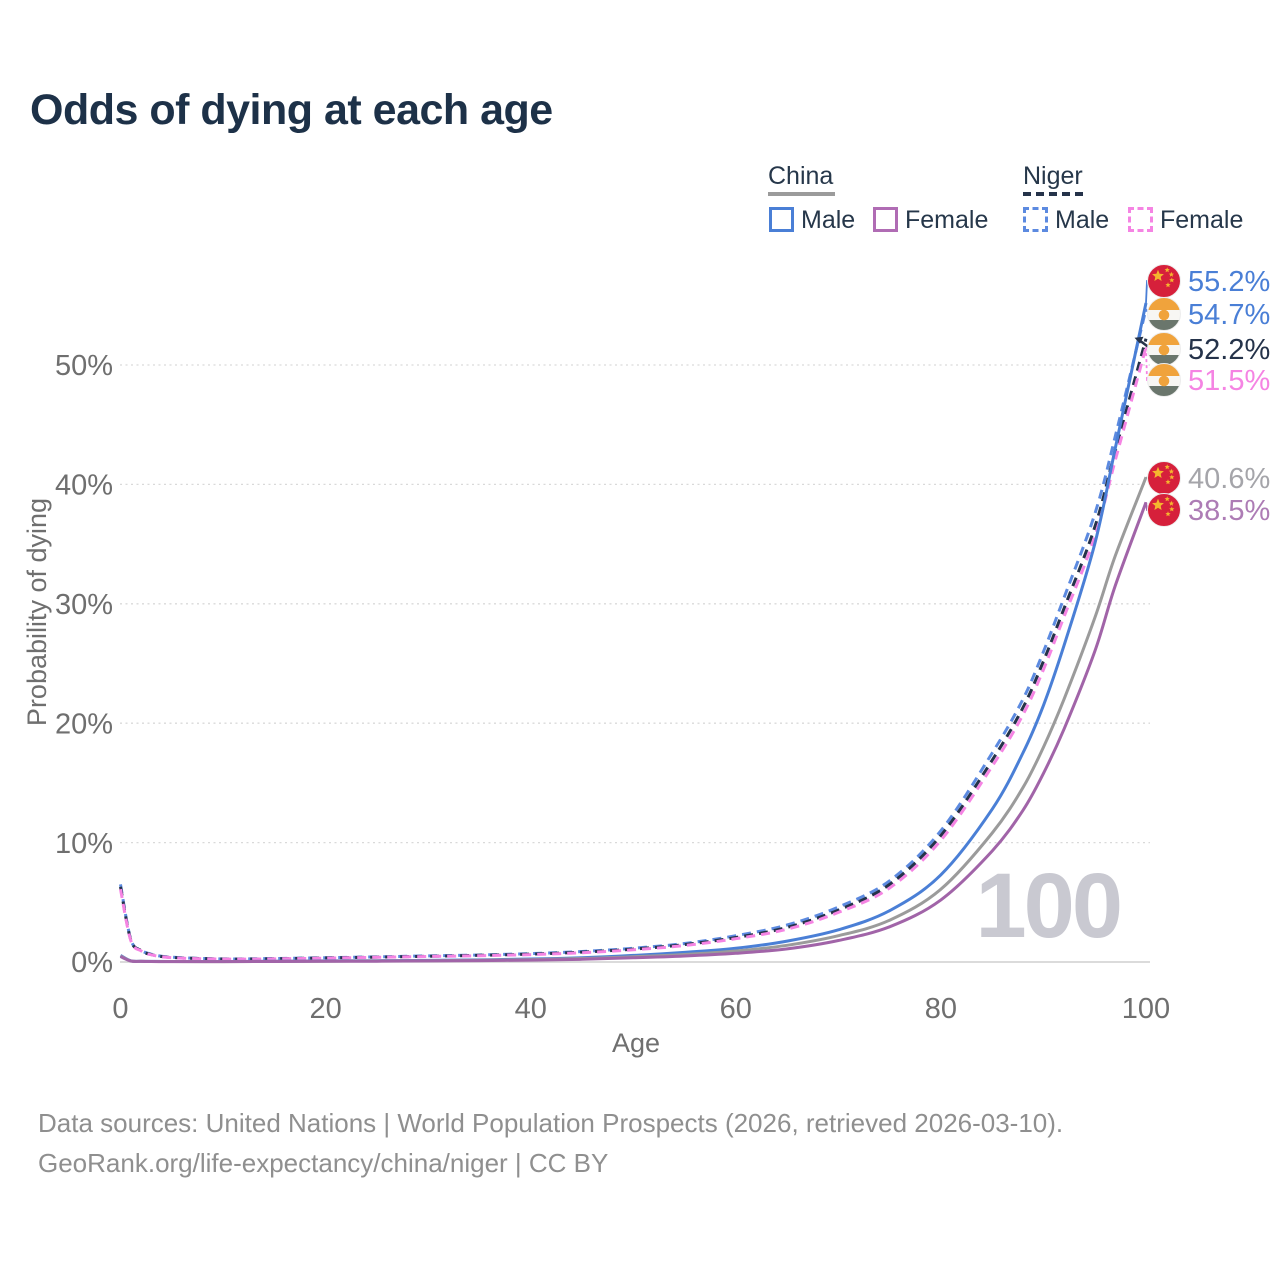 The image size is (1280, 1280). What do you see at coordinates (1229, 282) in the screenshot?
I see `end-label-value: 55.2%` at bounding box center [1229, 282].